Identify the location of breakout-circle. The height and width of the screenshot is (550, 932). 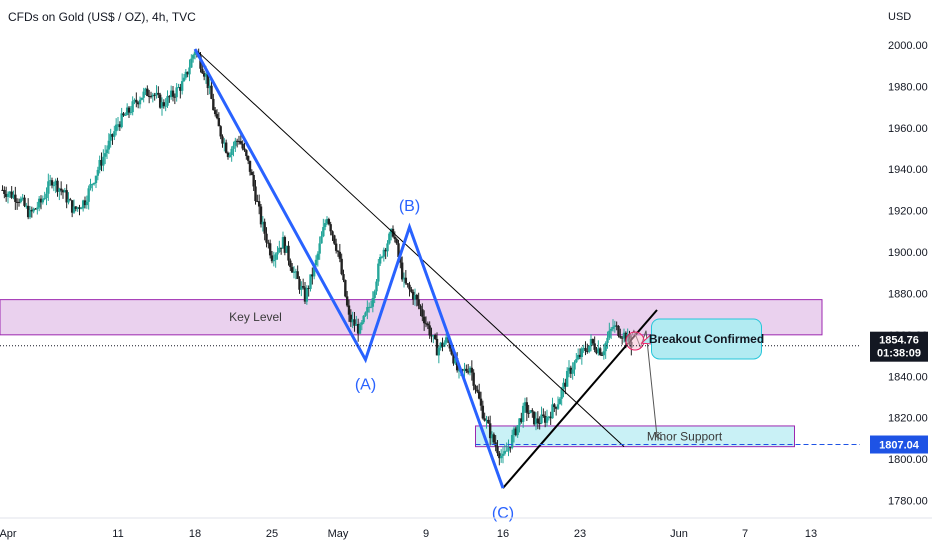
(635, 341).